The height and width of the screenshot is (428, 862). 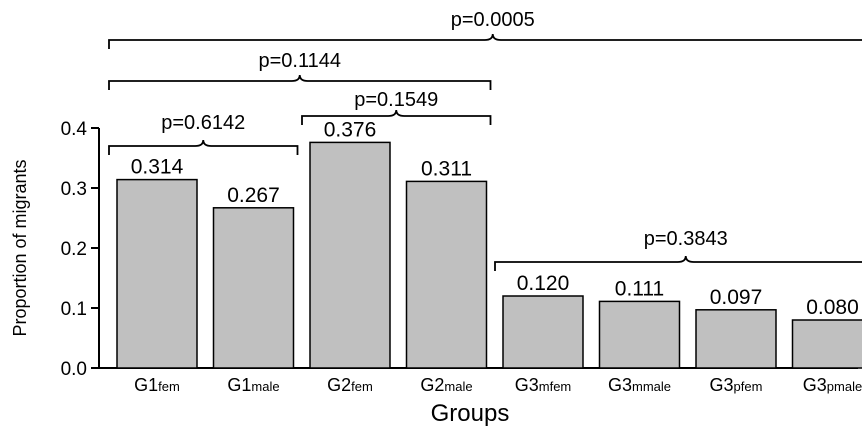 I want to click on x-tick-label: G2fem, so click(x=350, y=385).